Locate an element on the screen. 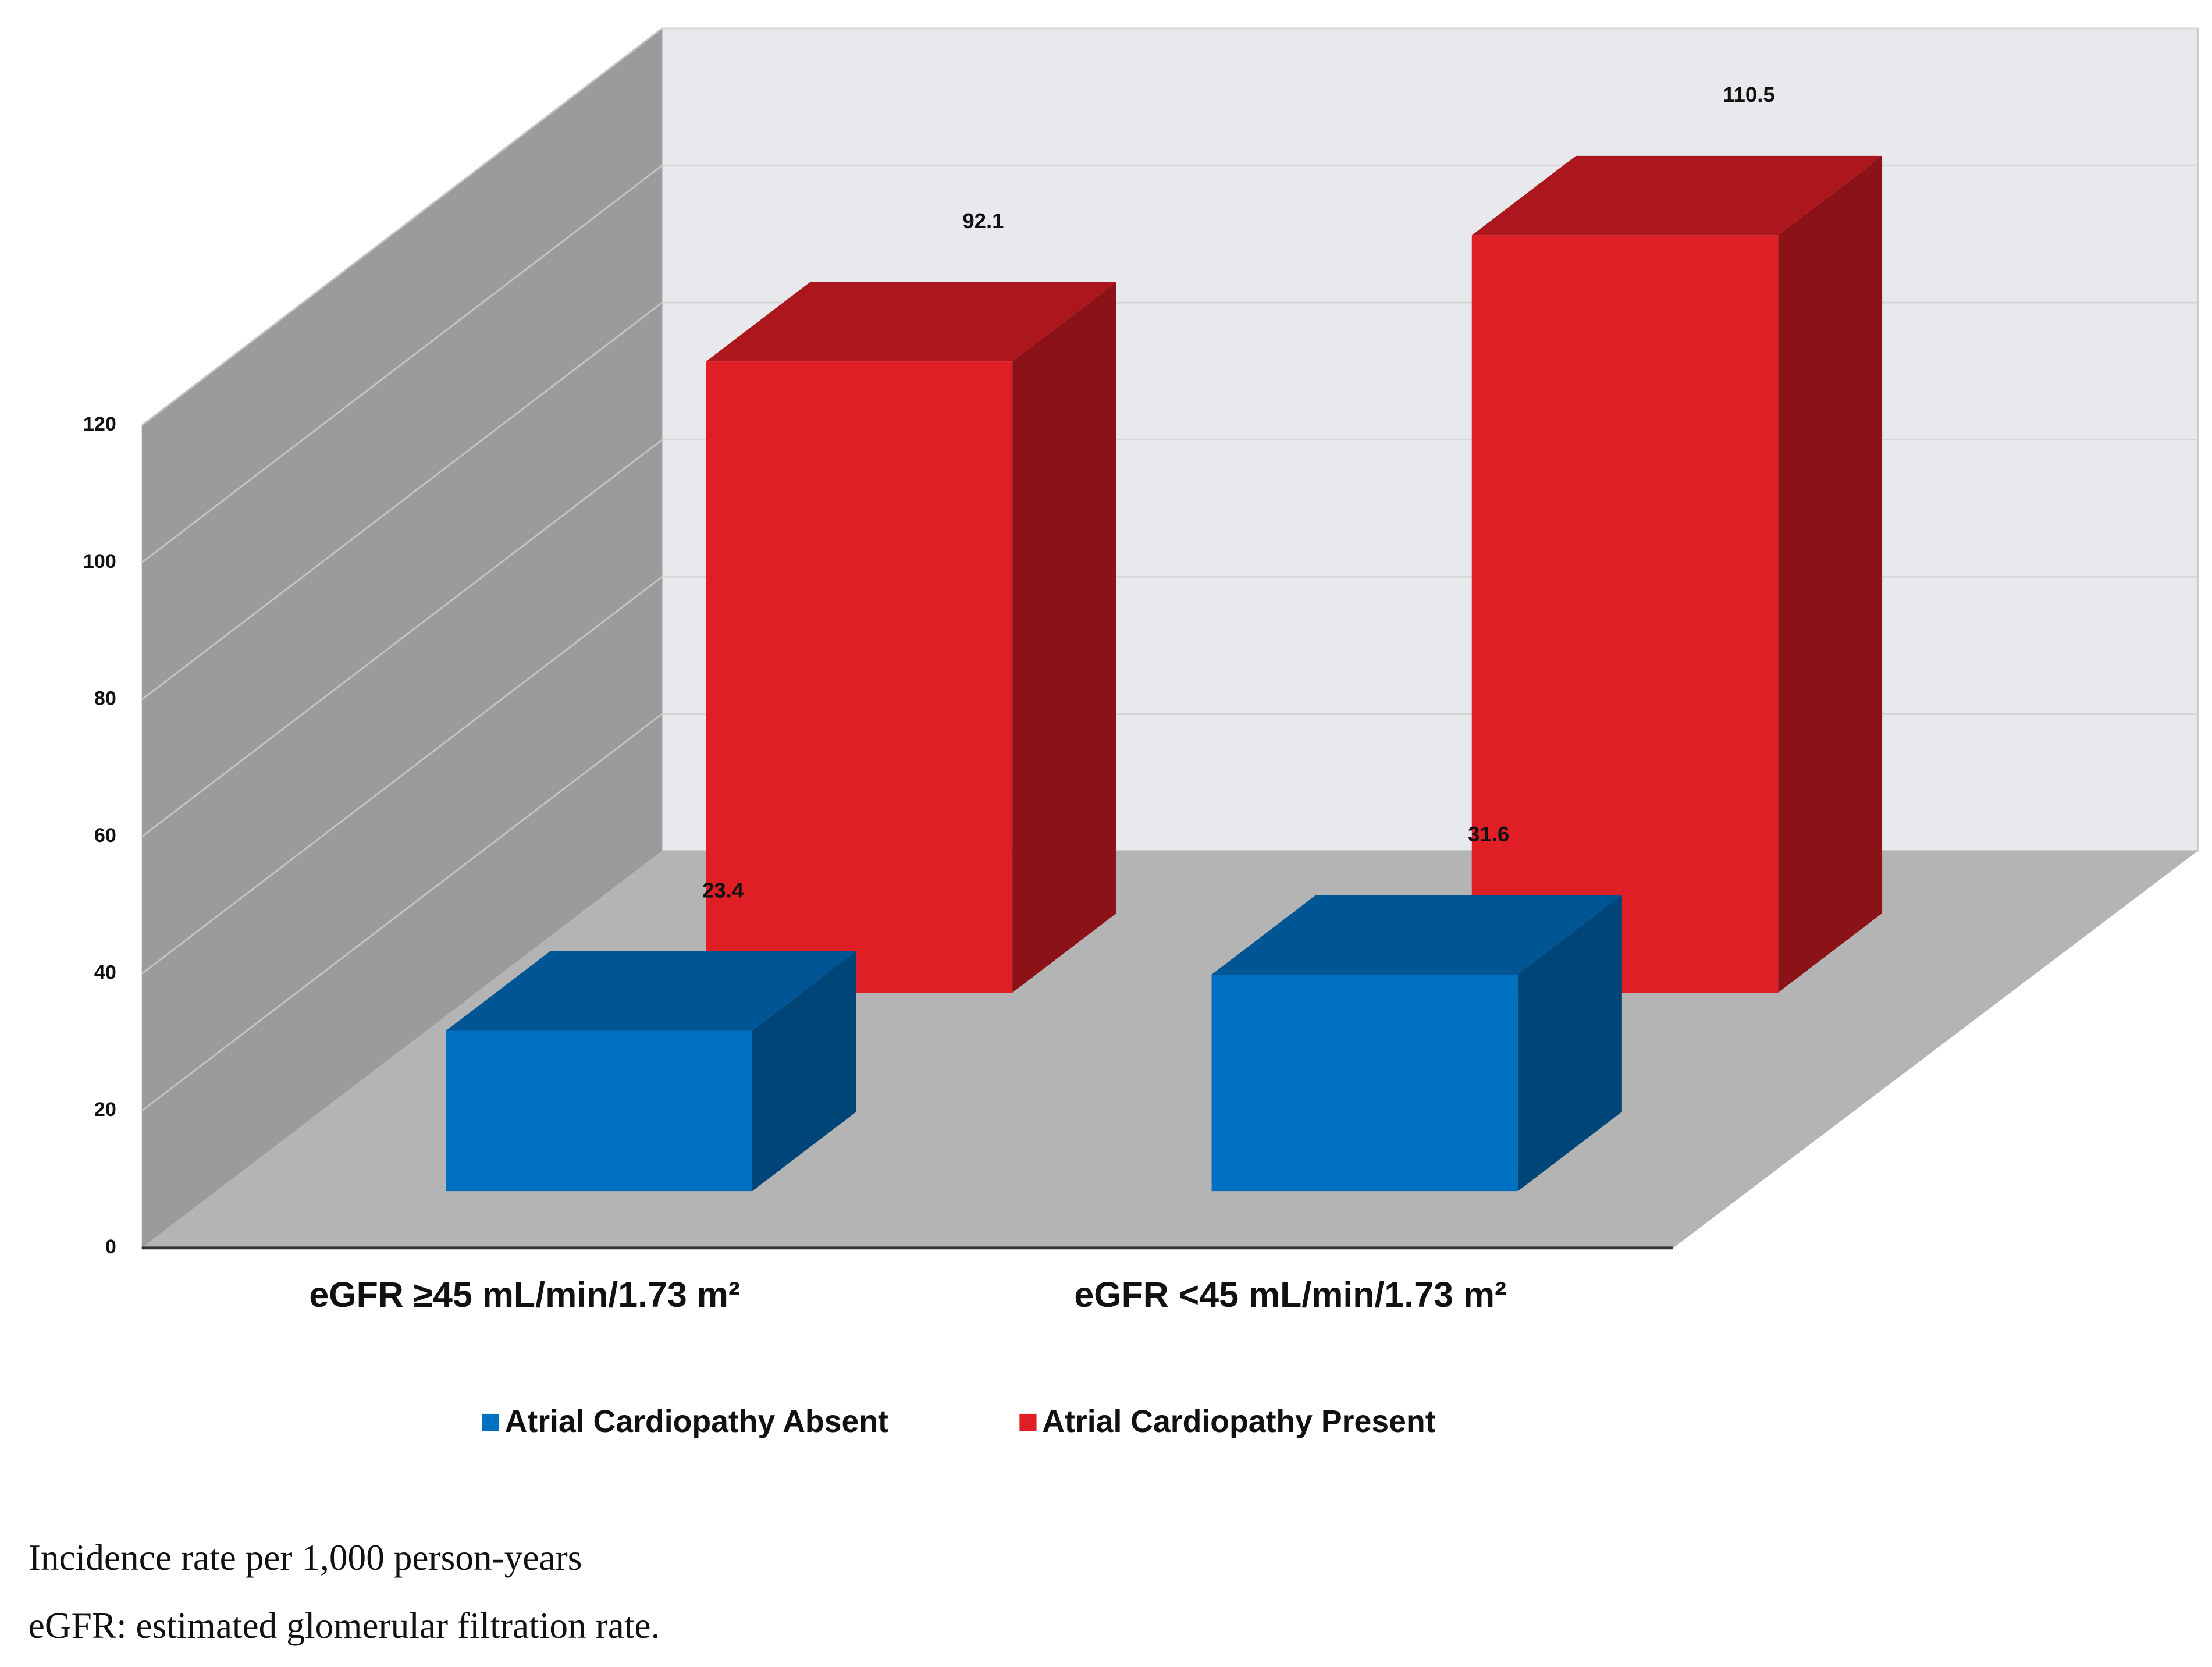 Image resolution: width=2212 pixels, height=1667 pixels. data-label: 92.1 is located at coordinates (983, 221).